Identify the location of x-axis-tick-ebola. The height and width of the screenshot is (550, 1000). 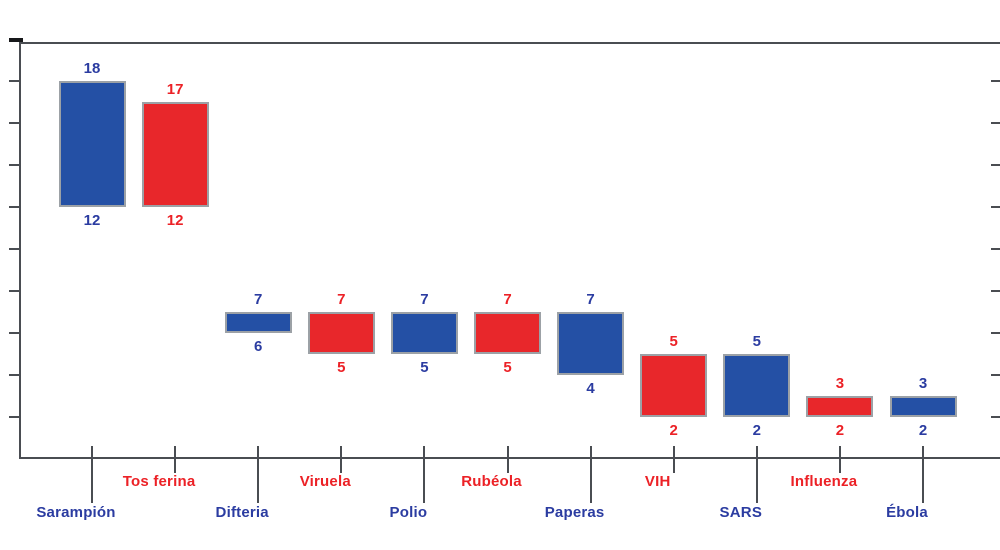
(923, 474).